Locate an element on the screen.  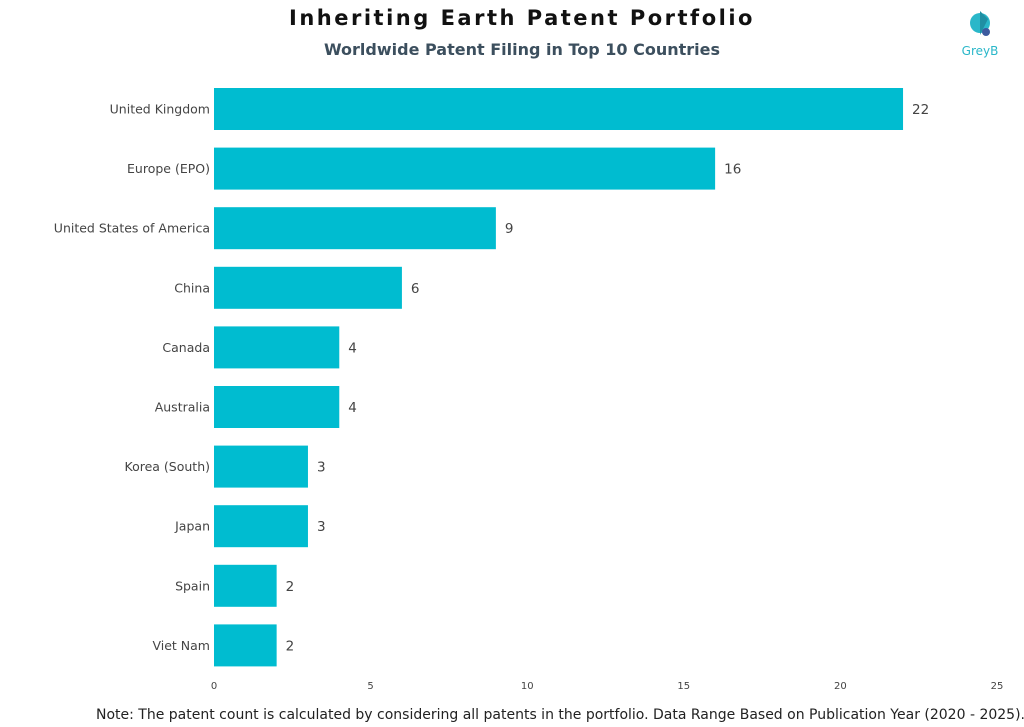
data-label: 16 is located at coordinates (732, 170).